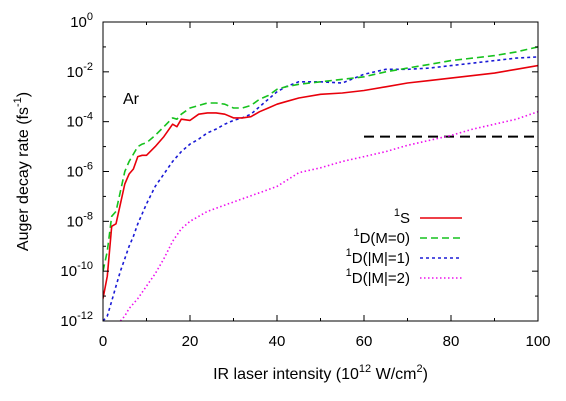 The width and height of the screenshot is (566, 401). I want to click on x-tick-label: 40, so click(277, 341).